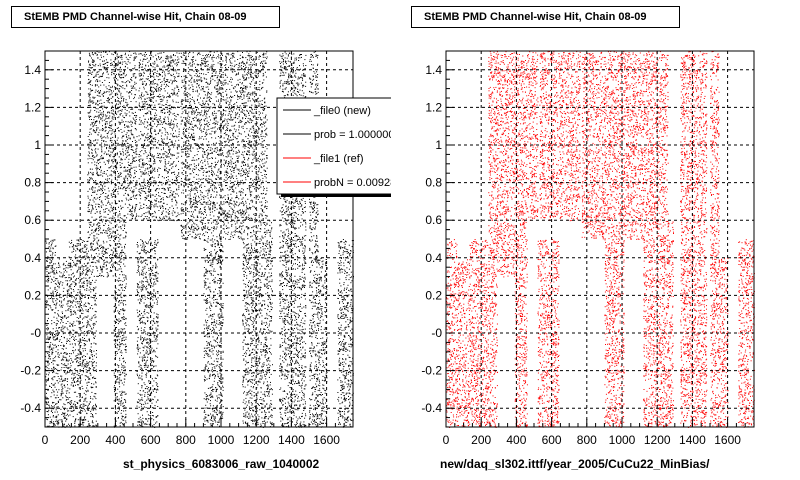 Image resolution: width=800 pixels, height=480 pixels. I want to click on x-axis-label-left: st_physics_6083006_raw_1040002, so click(221, 464).